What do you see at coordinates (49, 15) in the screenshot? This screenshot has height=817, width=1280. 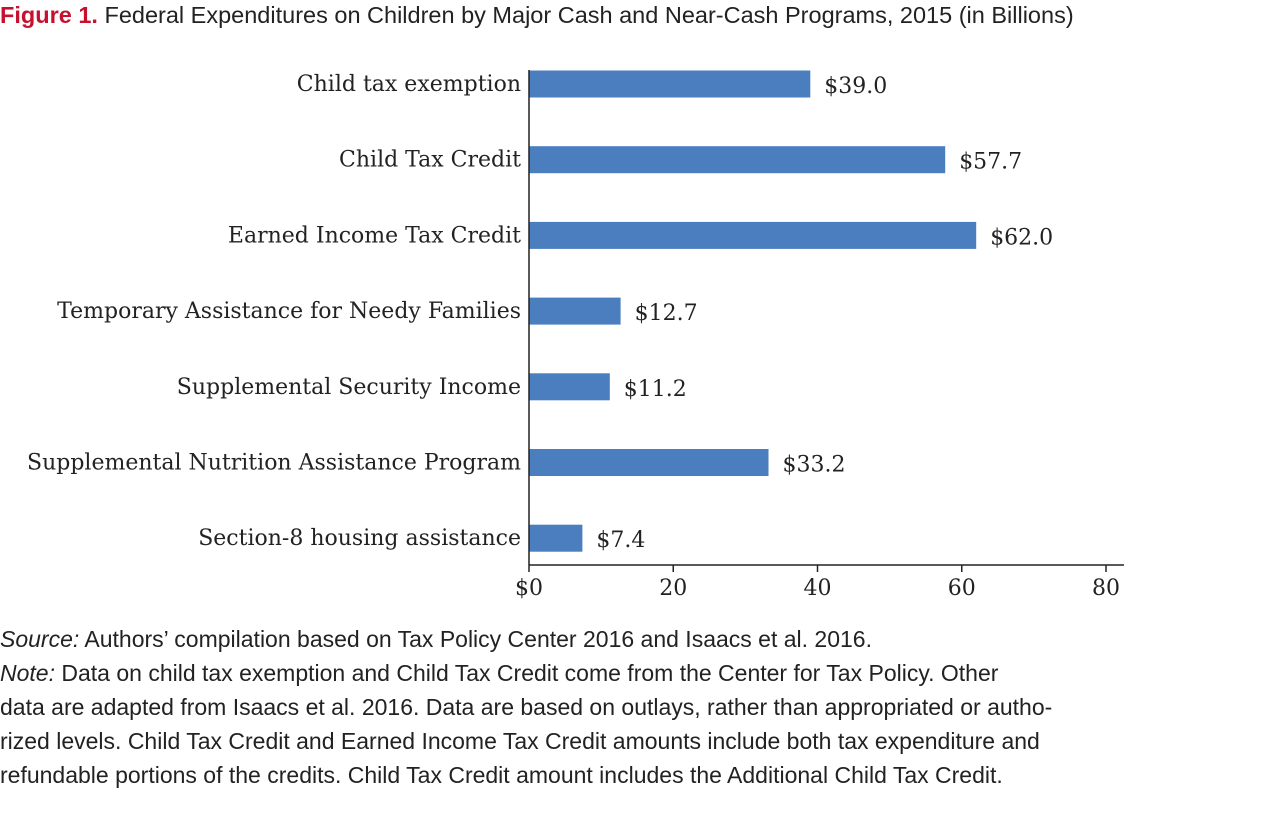 I see `figure-label: Figure 1.` at bounding box center [49, 15].